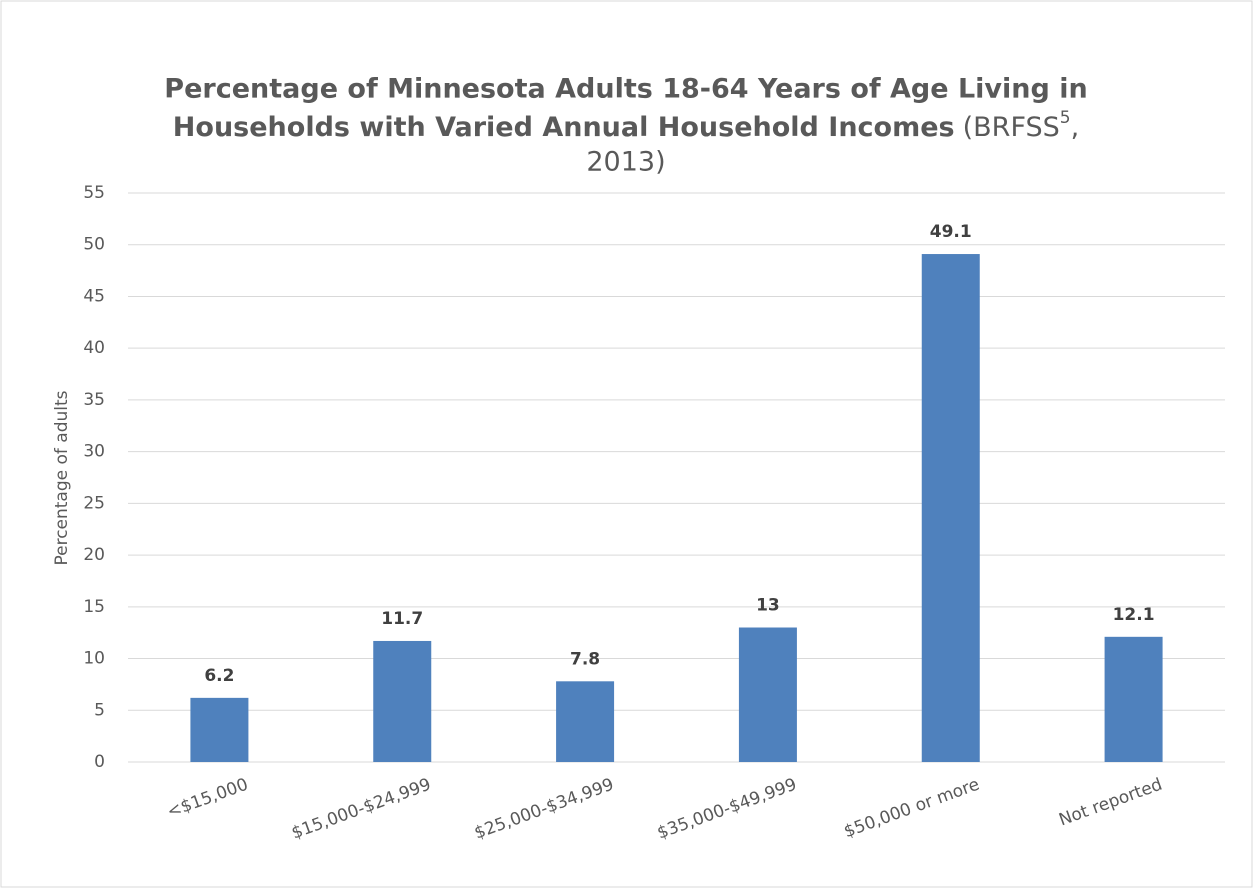 Image resolution: width=1253 pixels, height=888 pixels. I want to click on y-axis-label: Percentage of adults, so click(62, 477).